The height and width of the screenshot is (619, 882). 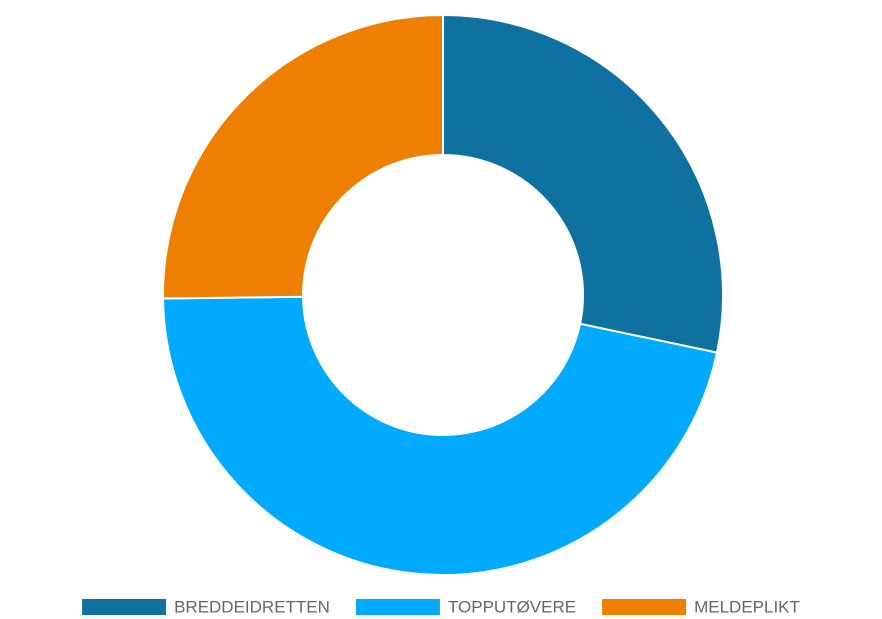 What do you see at coordinates (252, 606) in the screenshot?
I see `legend-label: BREDDEIDRETTEN` at bounding box center [252, 606].